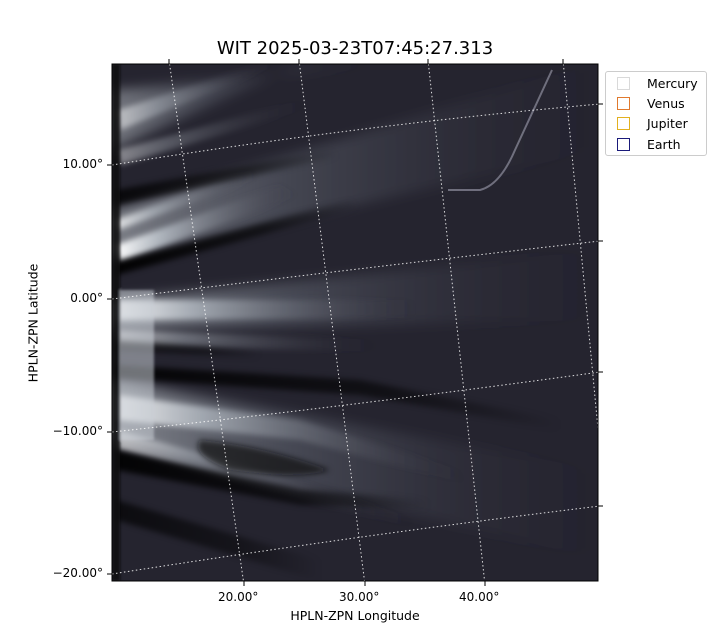 The height and width of the screenshot is (640, 720). I want to click on plot-title: WIT 2025-03-23T07:45:27.313, so click(355, 48).